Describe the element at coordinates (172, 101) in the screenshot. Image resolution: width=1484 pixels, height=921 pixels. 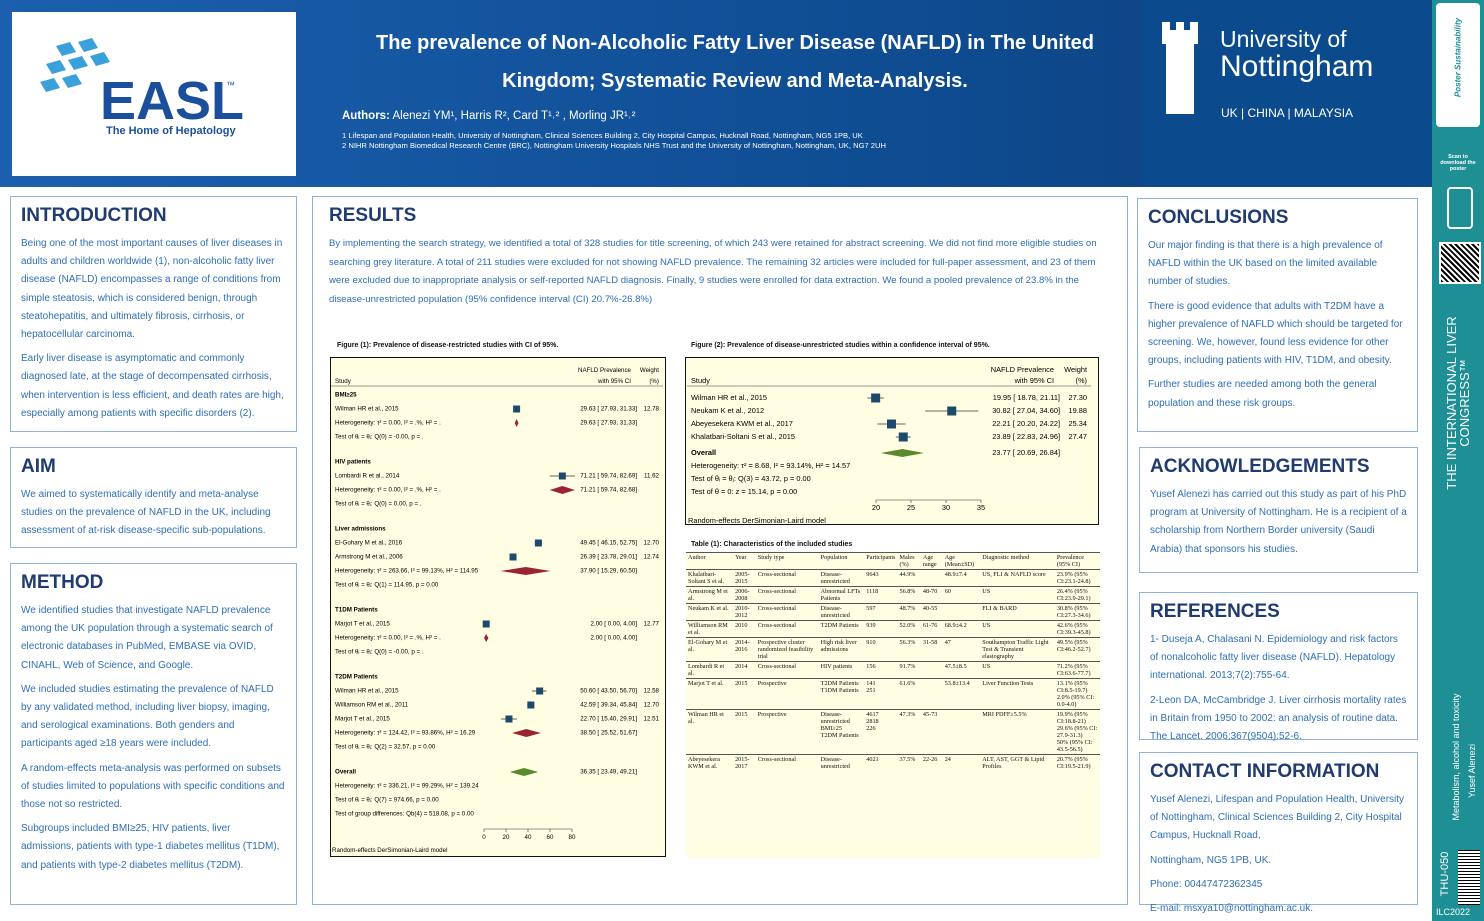
I see `easl-name: EASL` at that location.